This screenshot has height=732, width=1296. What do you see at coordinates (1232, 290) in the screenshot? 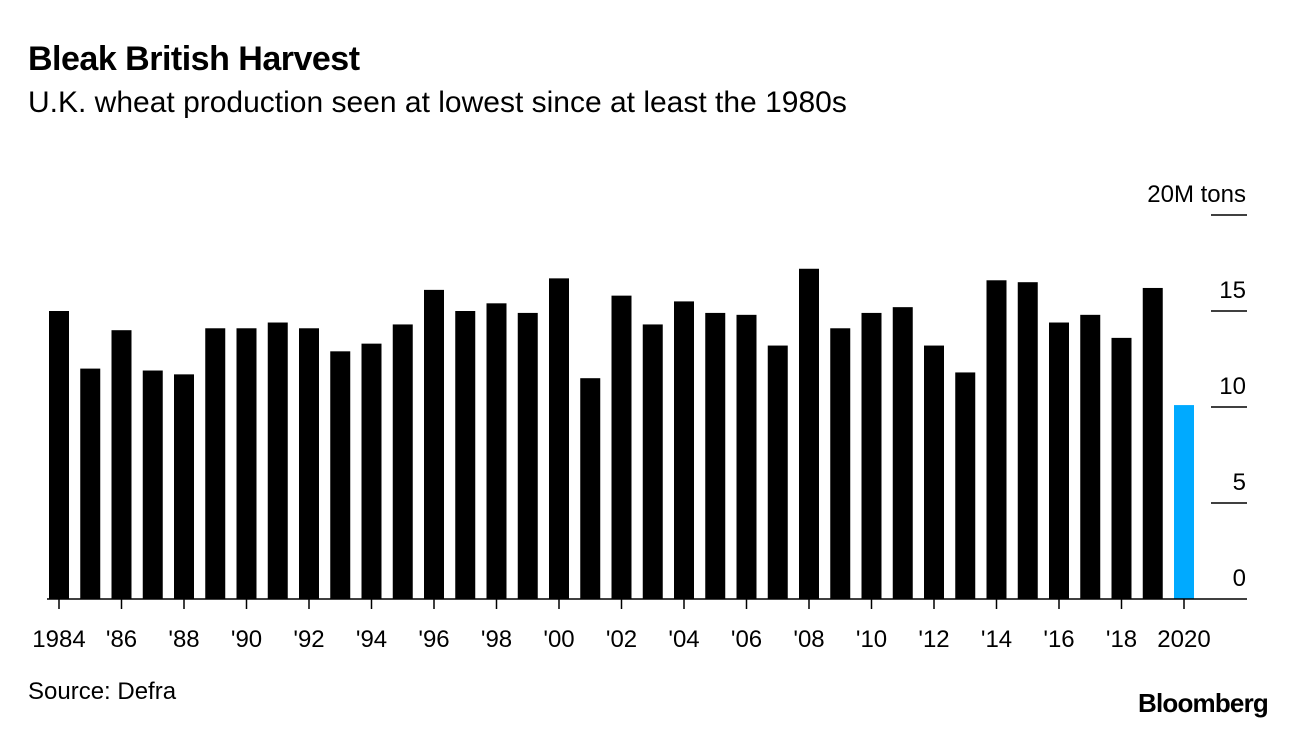
I see `y-tick-label-15: 15` at bounding box center [1232, 290].